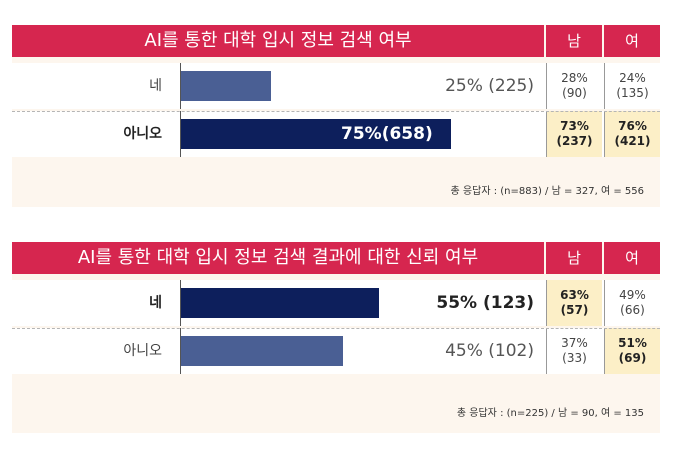 The image size is (683, 452). Describe the element at coordinates (632, 141) in the screenshot. I see `female-count: (421)` at that location.